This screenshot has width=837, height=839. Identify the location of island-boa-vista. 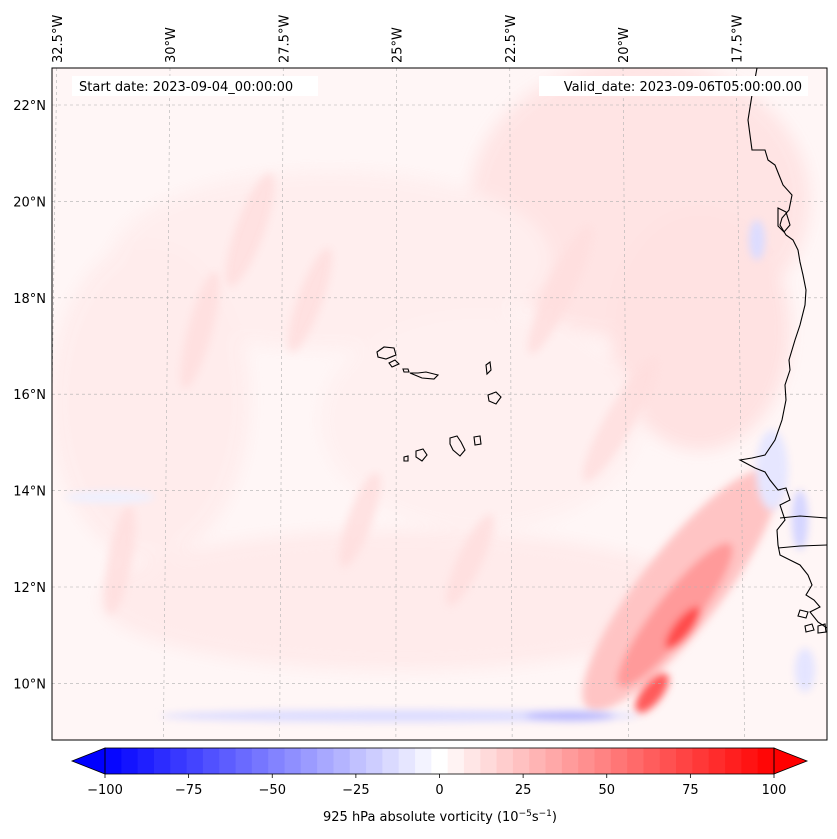
(494, 398).